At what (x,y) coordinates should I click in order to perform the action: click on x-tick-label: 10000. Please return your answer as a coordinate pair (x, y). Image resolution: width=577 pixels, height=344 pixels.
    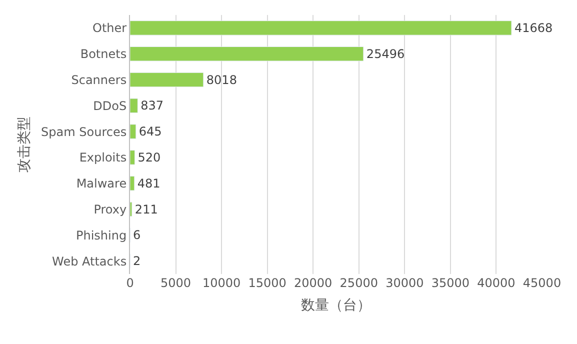
    Looking at the image, I should click on (221, 283).